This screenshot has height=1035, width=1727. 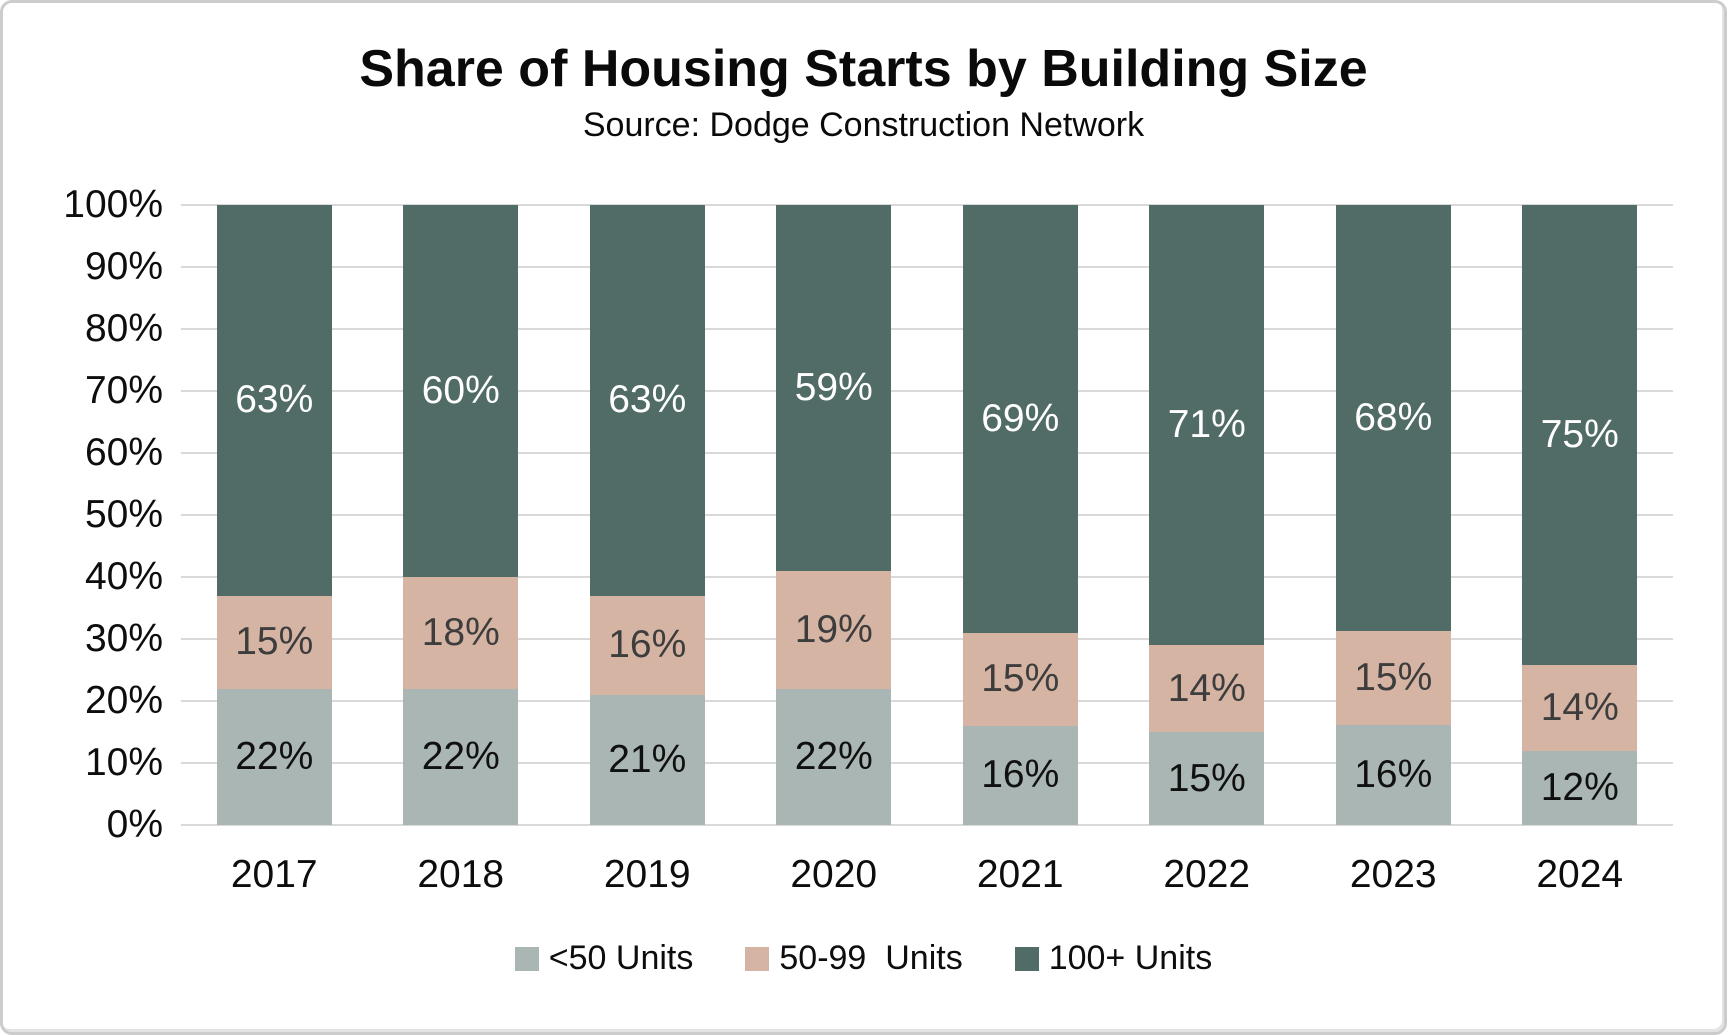 What do you see at coordinates (123, 390) in the screenshot?
I see `y-tick-label: 70%` at bounding box center [123, 390].